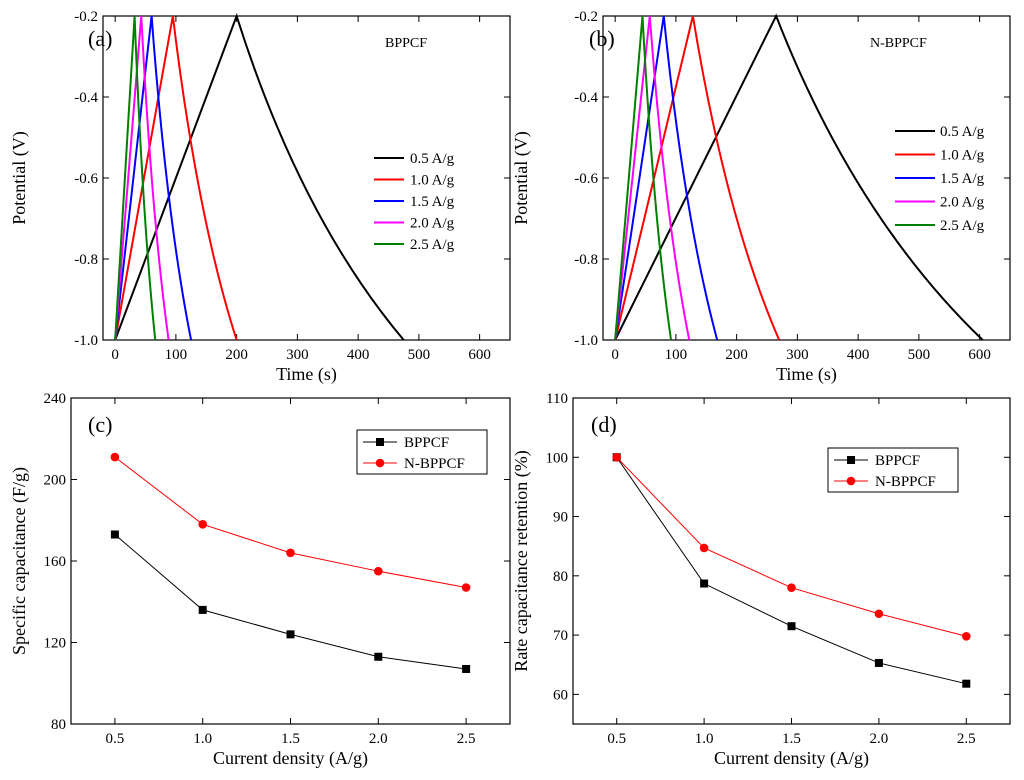 This screenshot has width=1024, height=780. What do you see at coordinates (560, 695) in the screenshot?
I see `y-tick-label: 60` at bounding box center [560, 695].